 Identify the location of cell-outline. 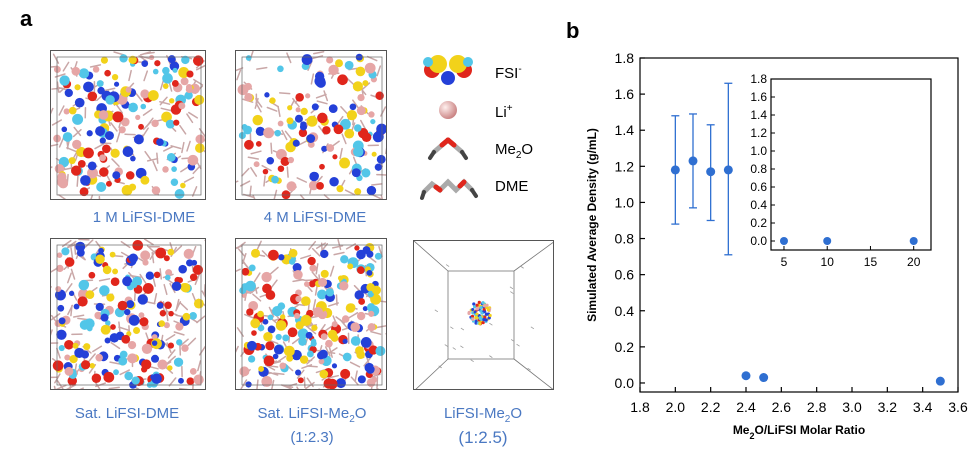
(312, 315).